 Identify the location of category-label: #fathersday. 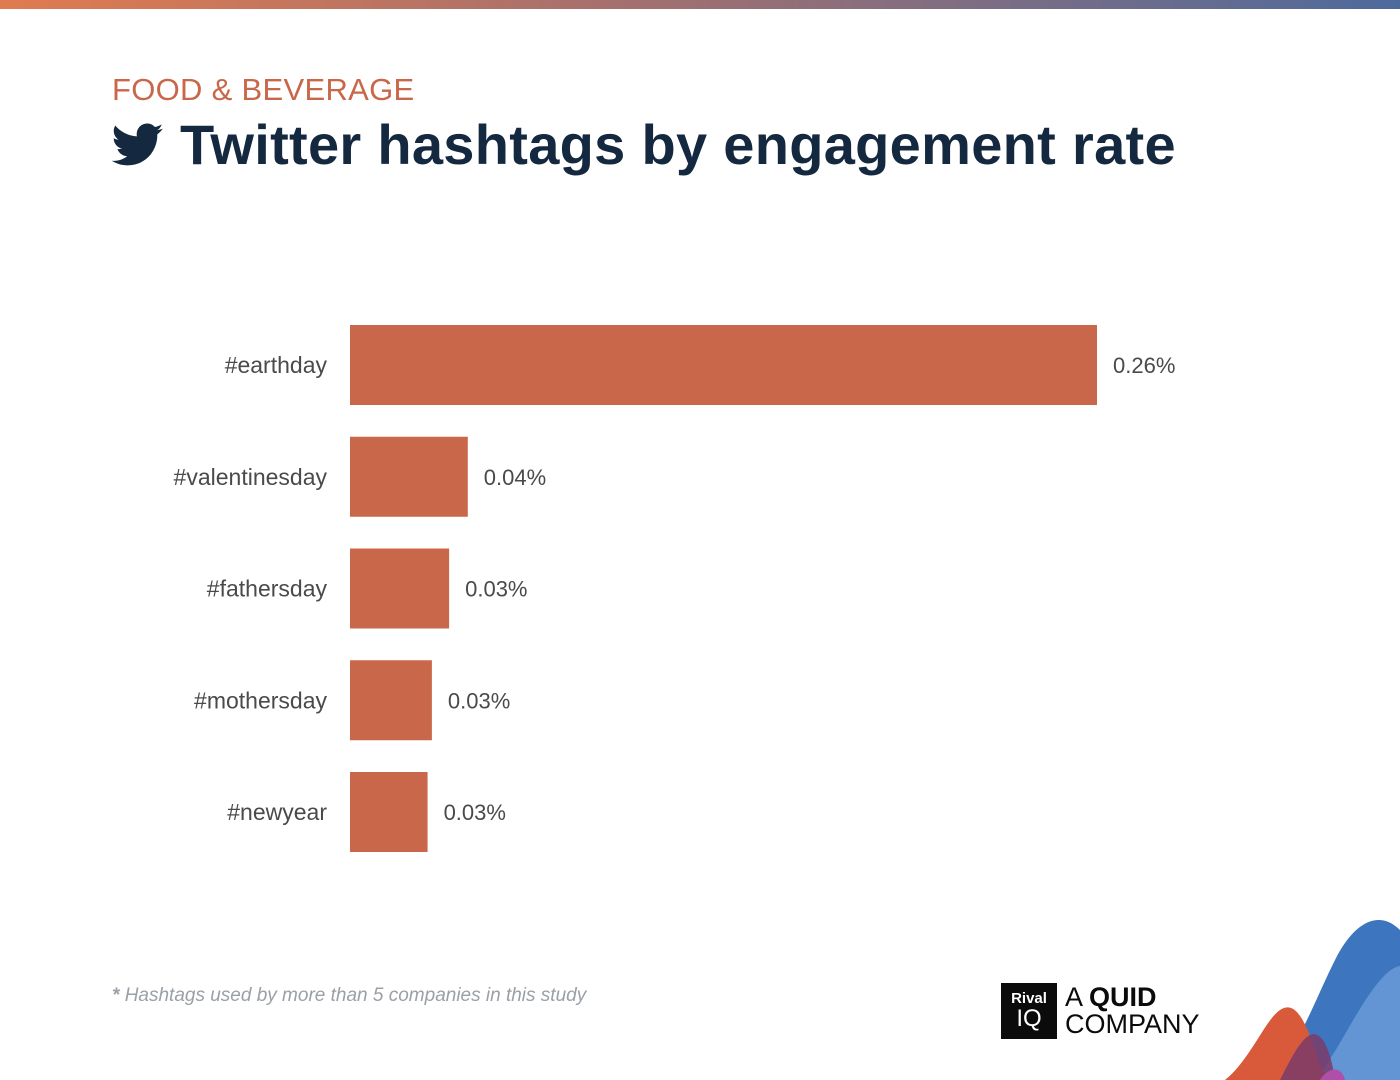
(267, 589).